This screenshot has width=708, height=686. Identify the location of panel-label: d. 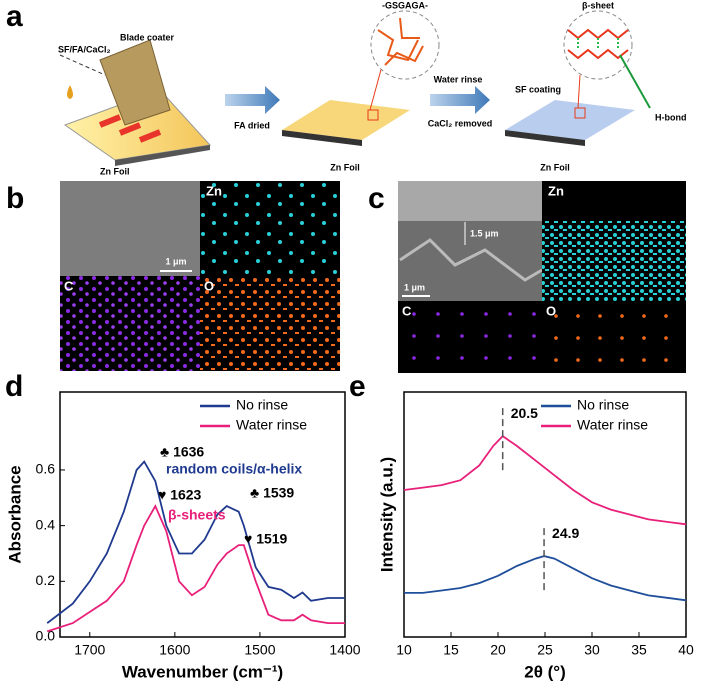
(14, 386).